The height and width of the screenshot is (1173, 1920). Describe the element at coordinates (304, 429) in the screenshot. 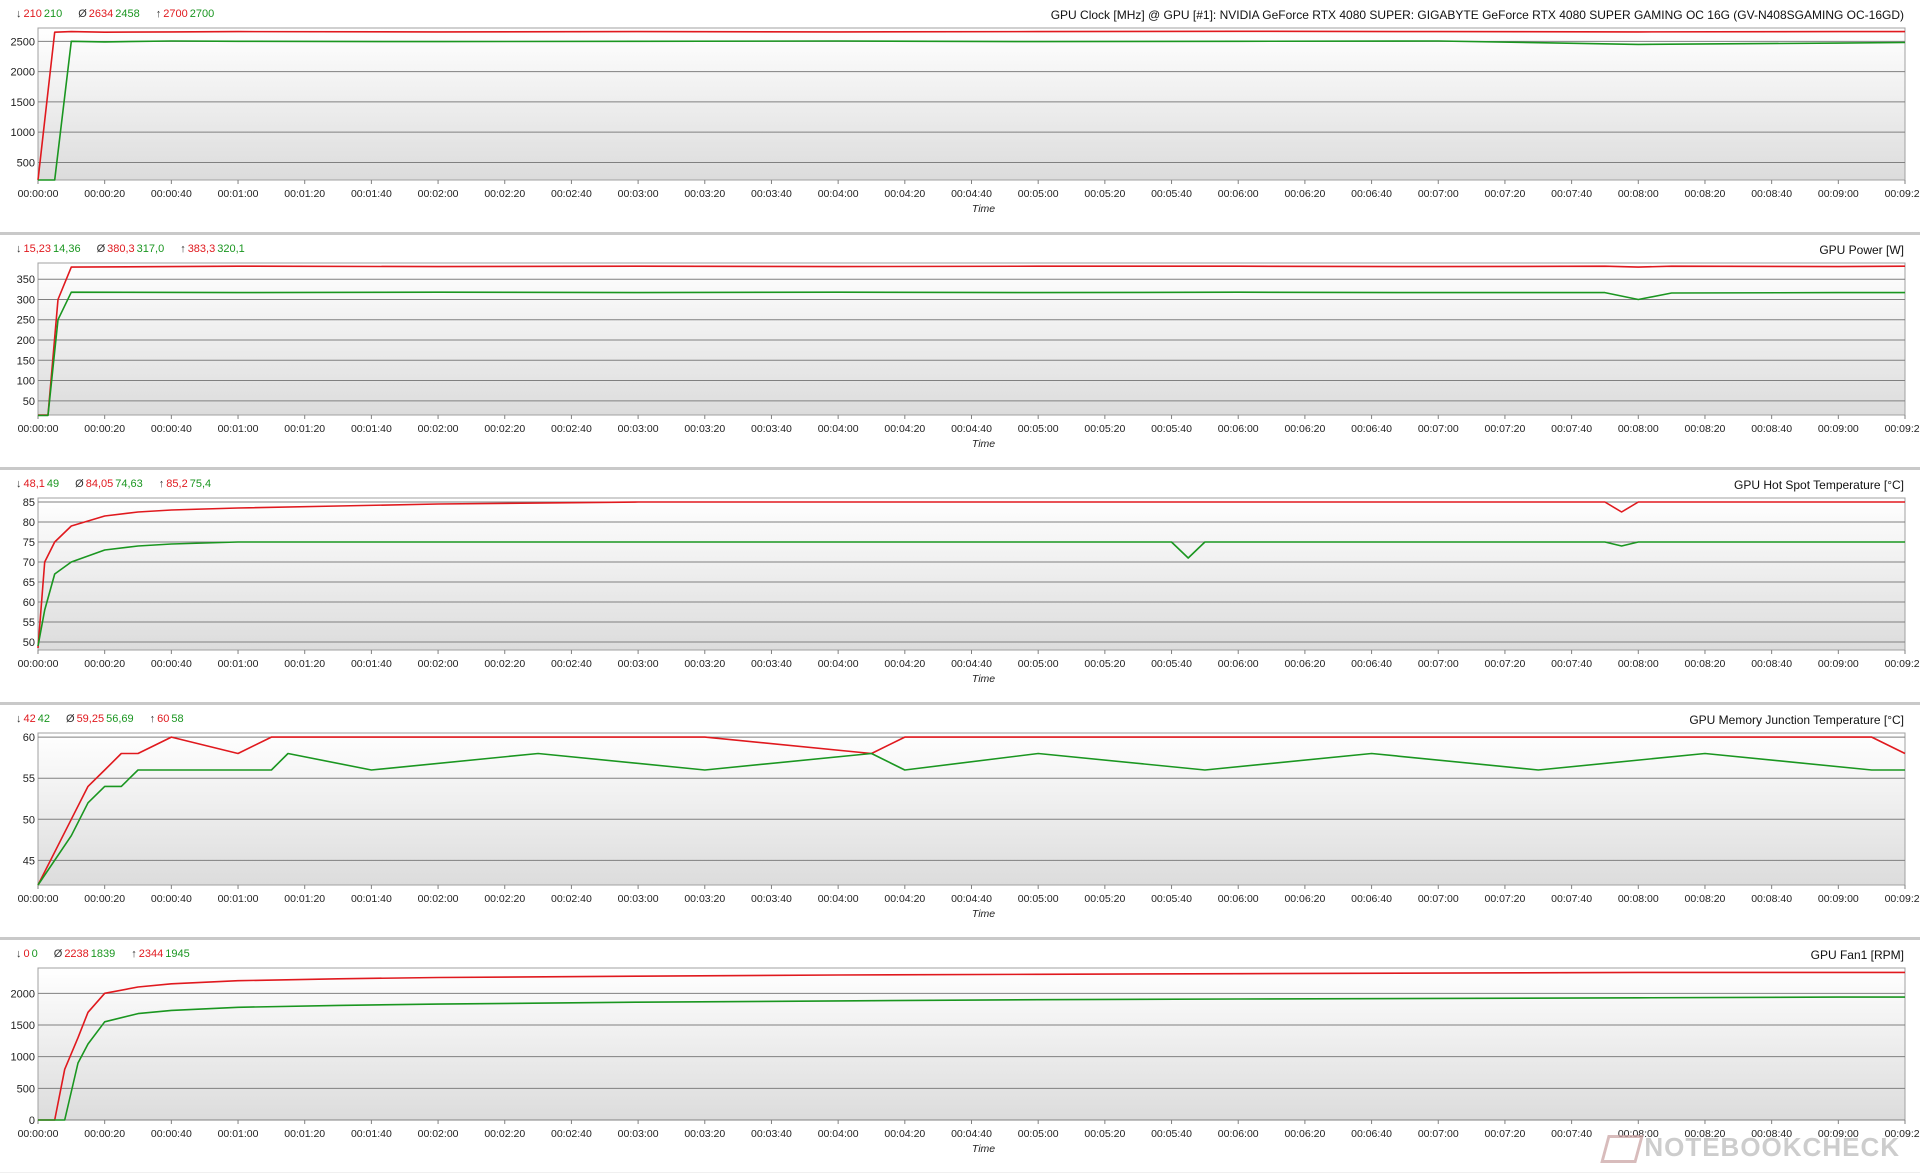

I see `x-tick-label: 00:01:20` at that location.